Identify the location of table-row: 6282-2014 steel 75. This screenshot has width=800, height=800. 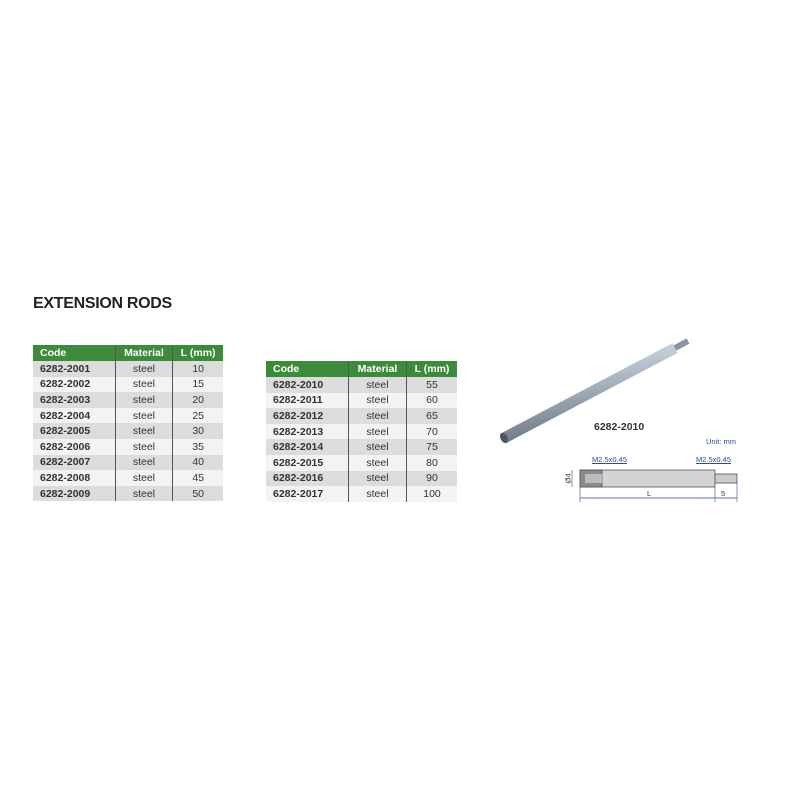
(361, 447).